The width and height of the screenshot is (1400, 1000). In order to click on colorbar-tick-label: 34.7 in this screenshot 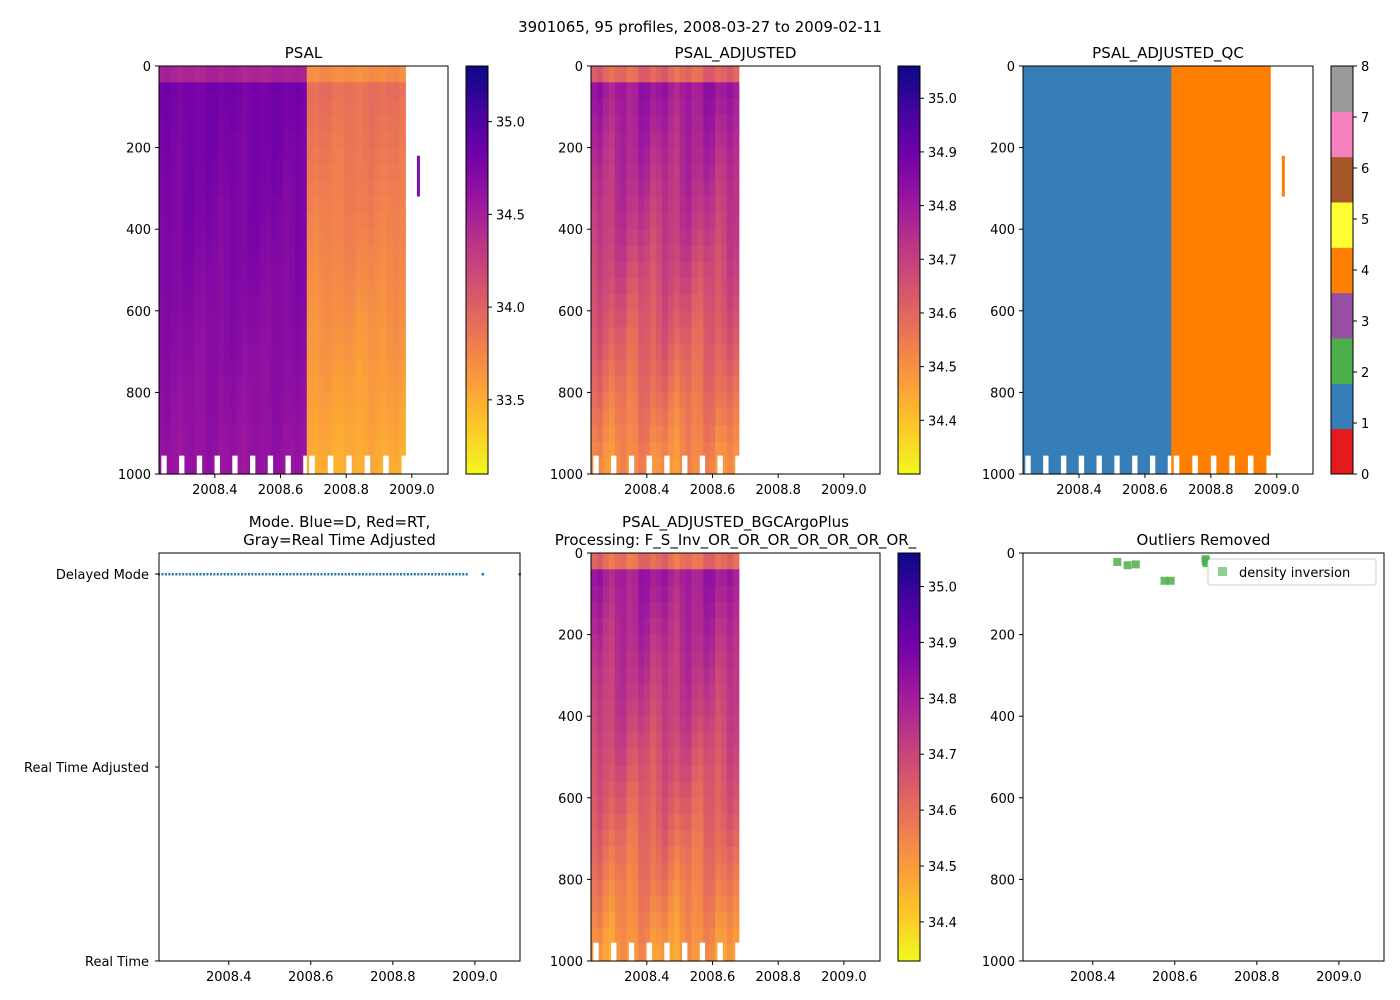, I will do `click(942, 260)`.